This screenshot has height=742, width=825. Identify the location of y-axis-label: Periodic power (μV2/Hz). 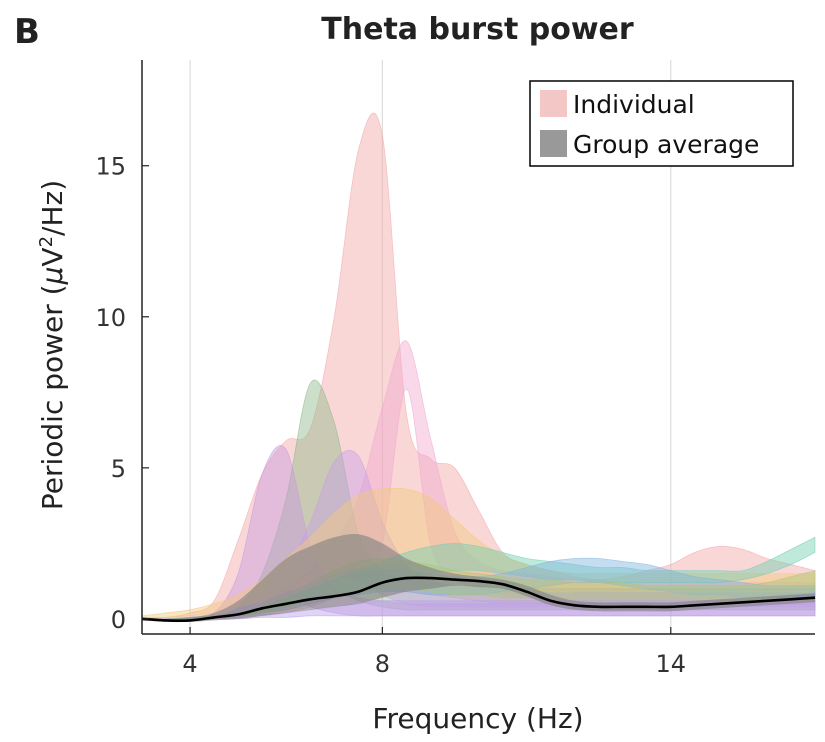
(53, 345).